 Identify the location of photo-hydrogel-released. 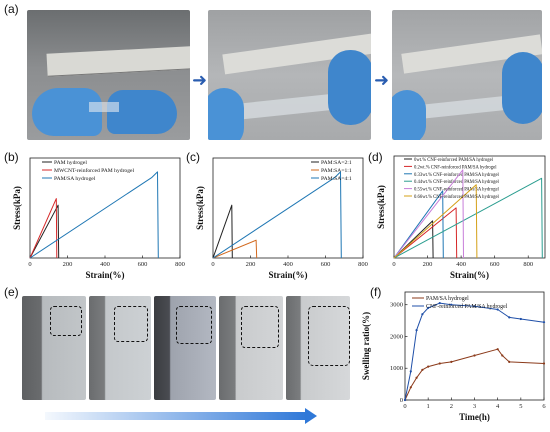
(467, 75).